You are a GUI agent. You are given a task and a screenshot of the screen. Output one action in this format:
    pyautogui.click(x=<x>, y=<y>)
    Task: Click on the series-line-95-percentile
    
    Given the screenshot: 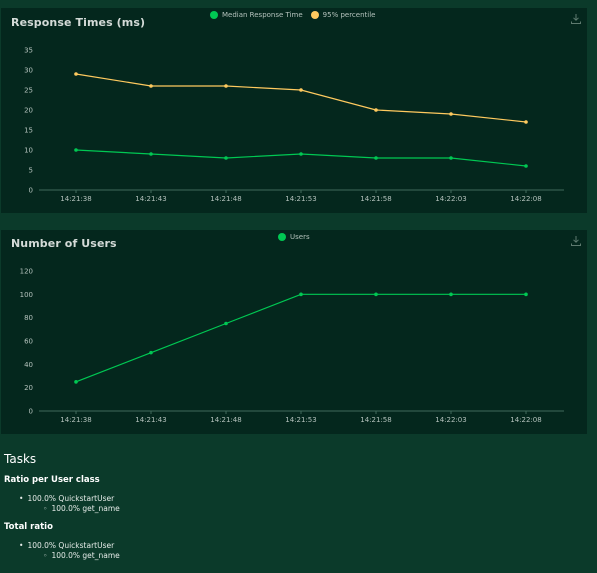 What is the action you would take?
    pyautogui.click(x=301, y=98)
    